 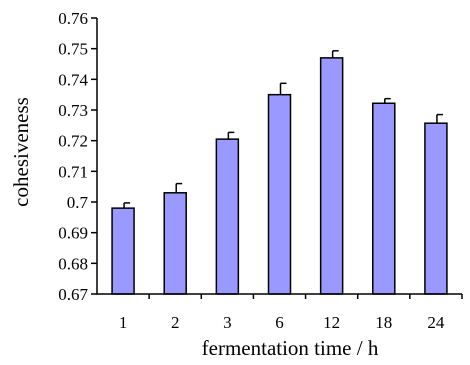 What do you see at coordinates (78, 202) in the screenshot?
I see `y-tick-label: 0.7` at bounding box center [78, 202].